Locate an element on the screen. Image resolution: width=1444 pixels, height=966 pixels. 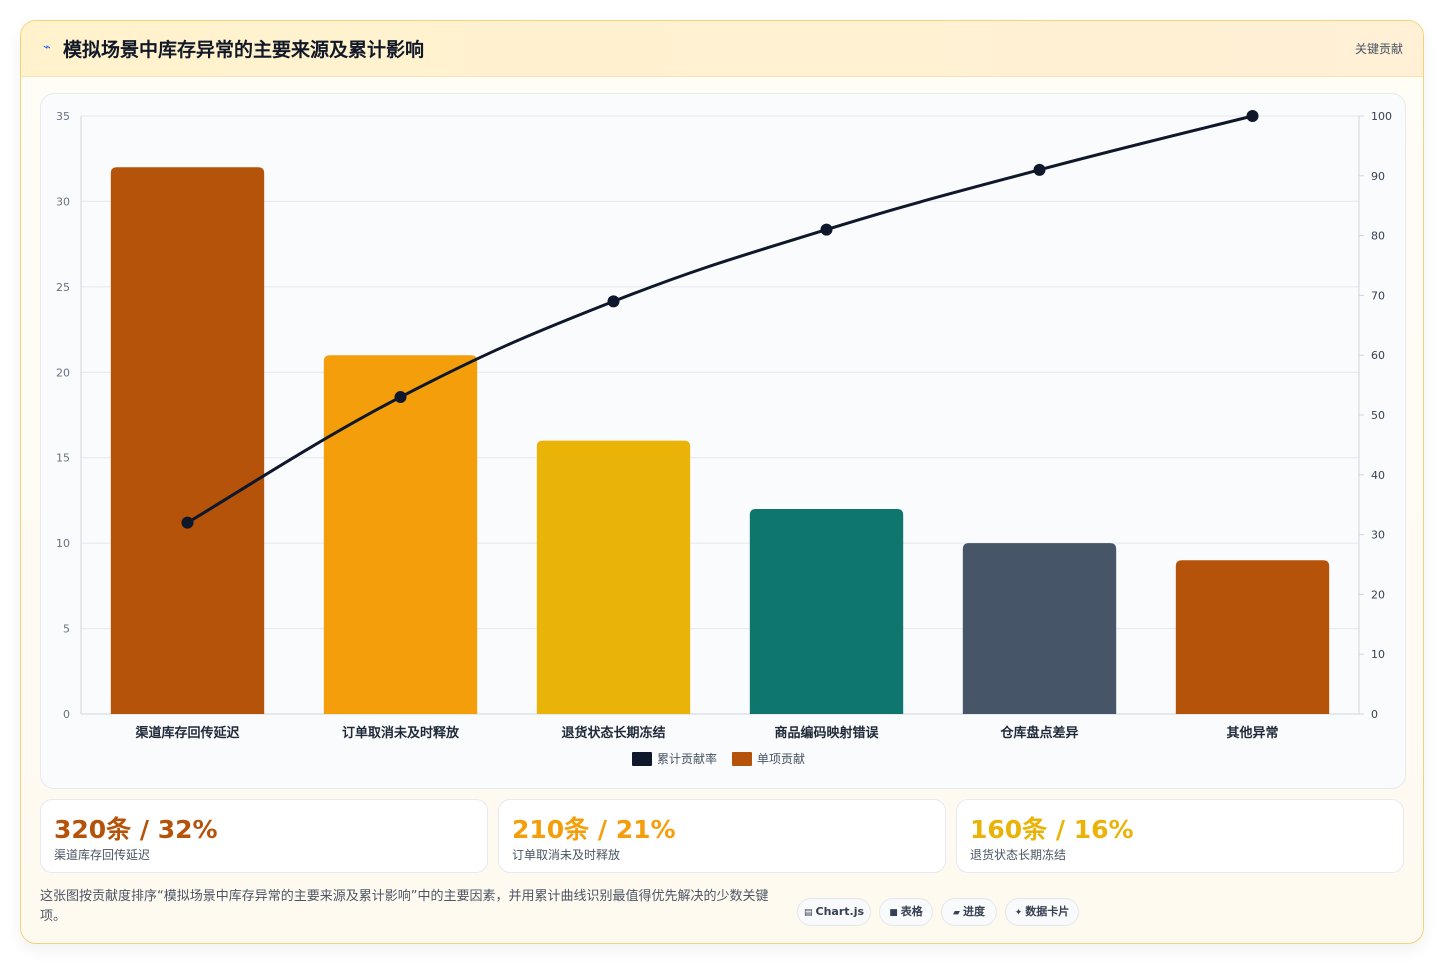
chip-progress: ▰ 进度 is located at coordinates (969, 912).